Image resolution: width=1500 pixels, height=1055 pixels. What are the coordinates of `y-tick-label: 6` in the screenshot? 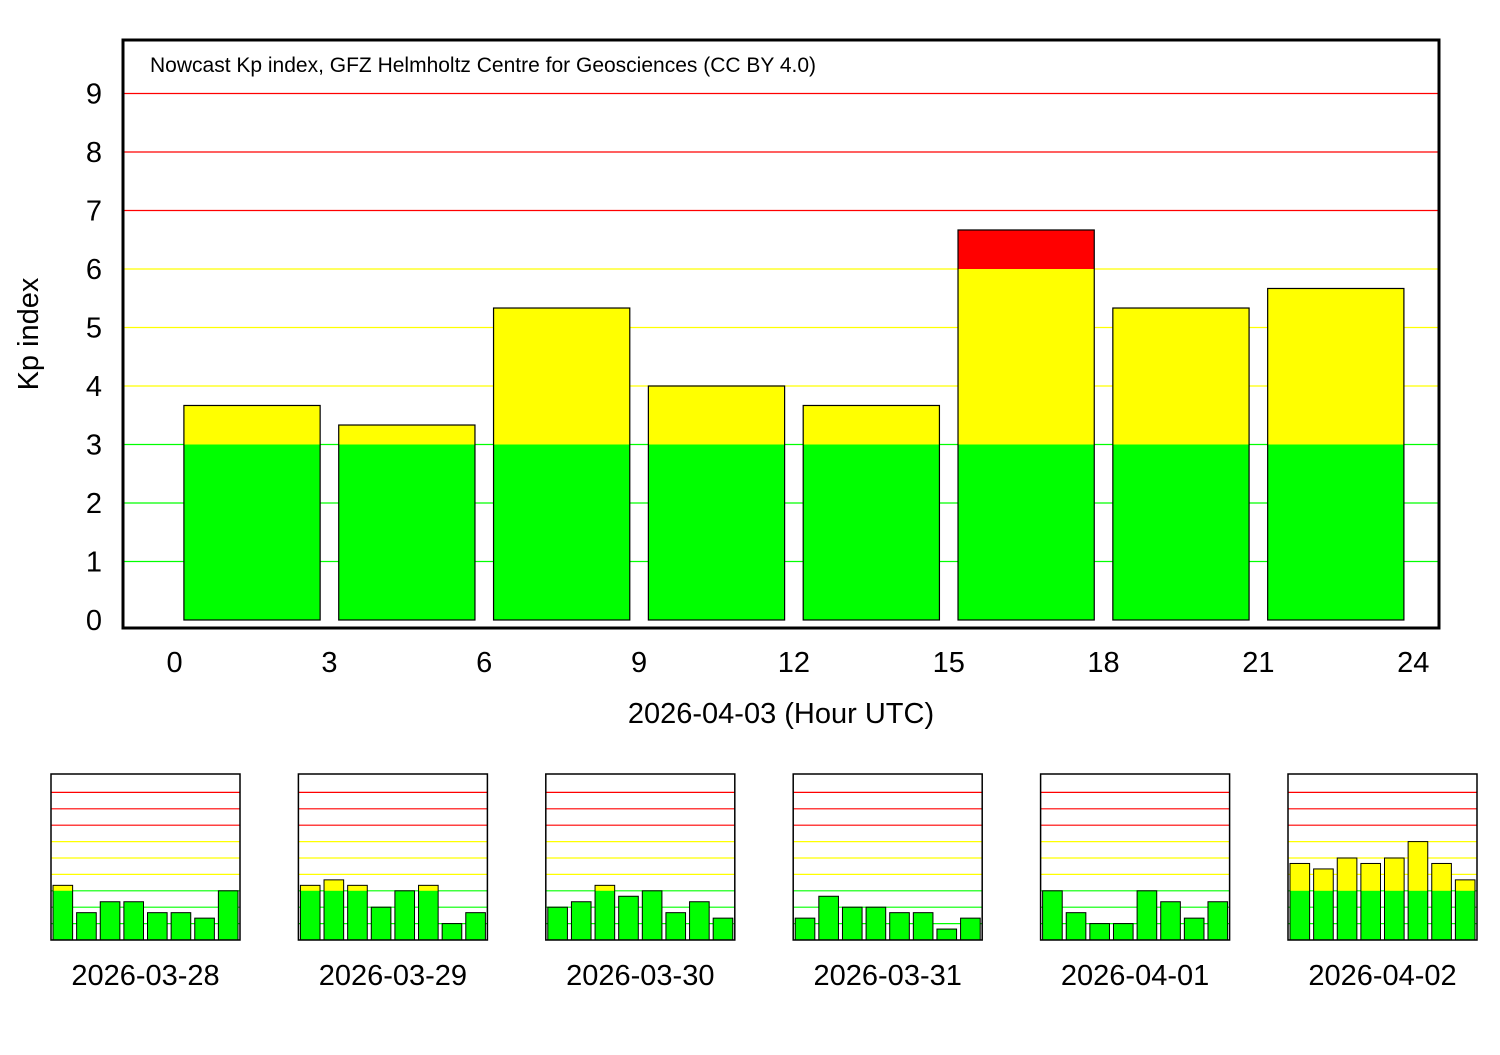 It's located at (94, 270).